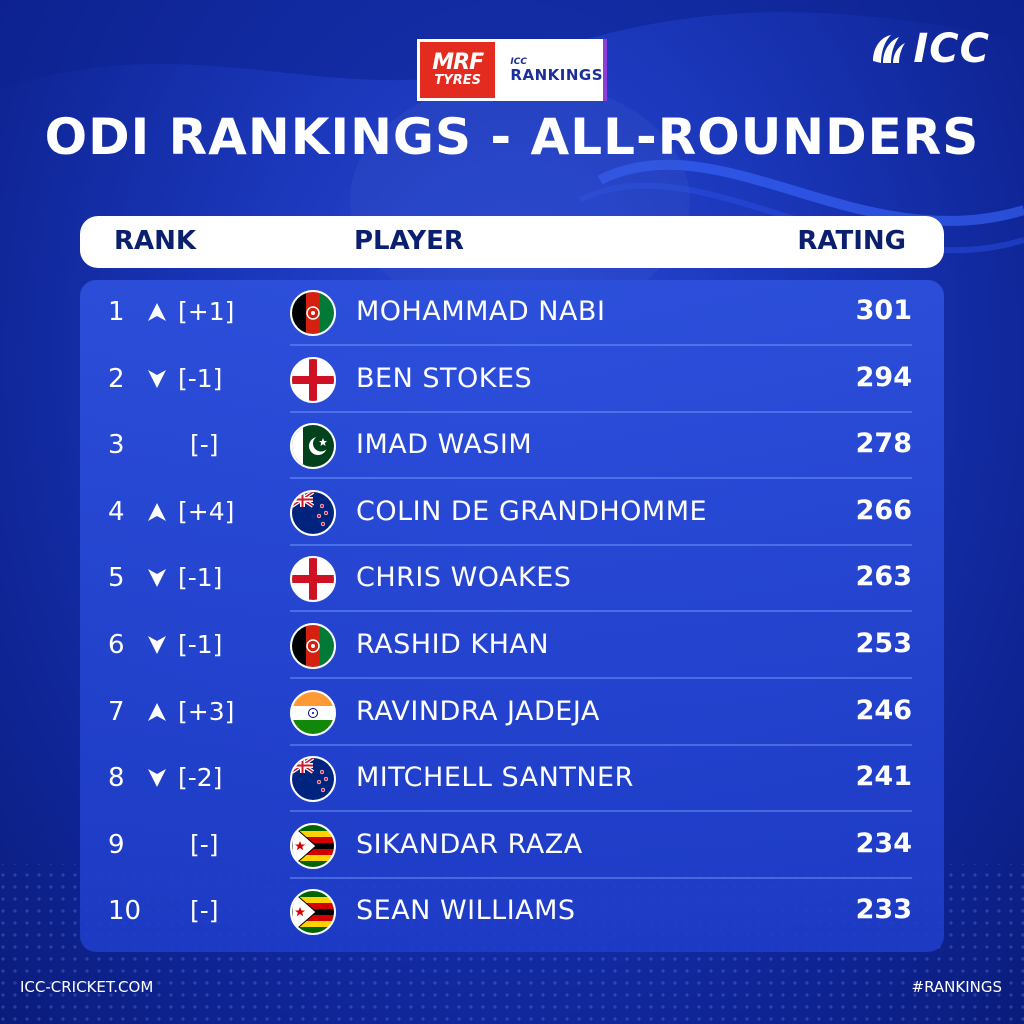 The width and height of the screenshot is (1024, 1024). Describe the element at coordinates (313, 712) in the screenshot. I see `india-flag-icon` at that location.